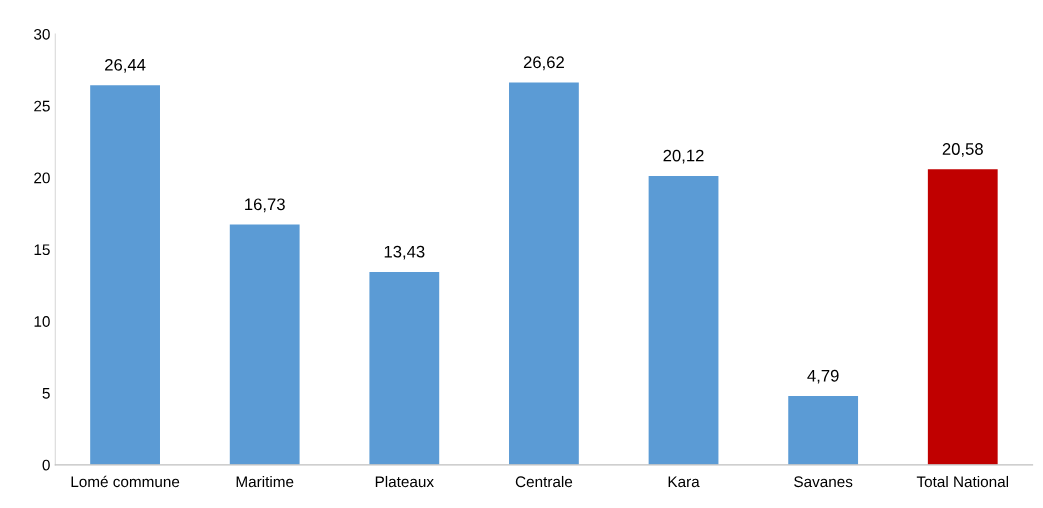  Describe the element at coordinates (823, 376) in the screenshot. I see `data-label: 4,79` at that location.